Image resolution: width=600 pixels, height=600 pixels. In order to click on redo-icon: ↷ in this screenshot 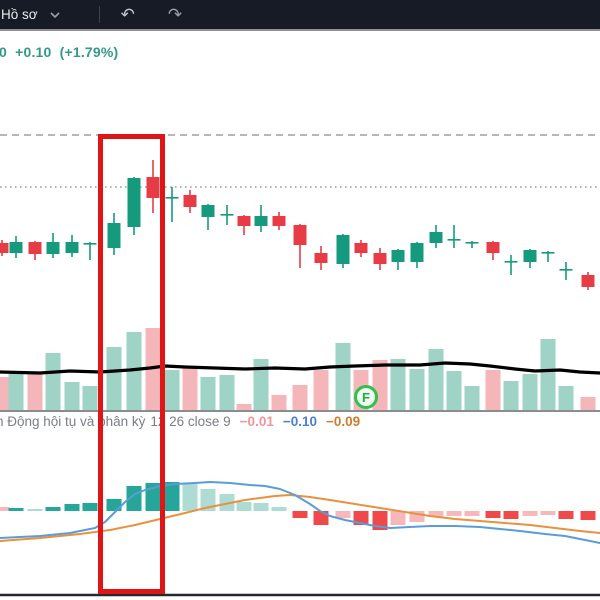, I will do `click(175, 14)`.